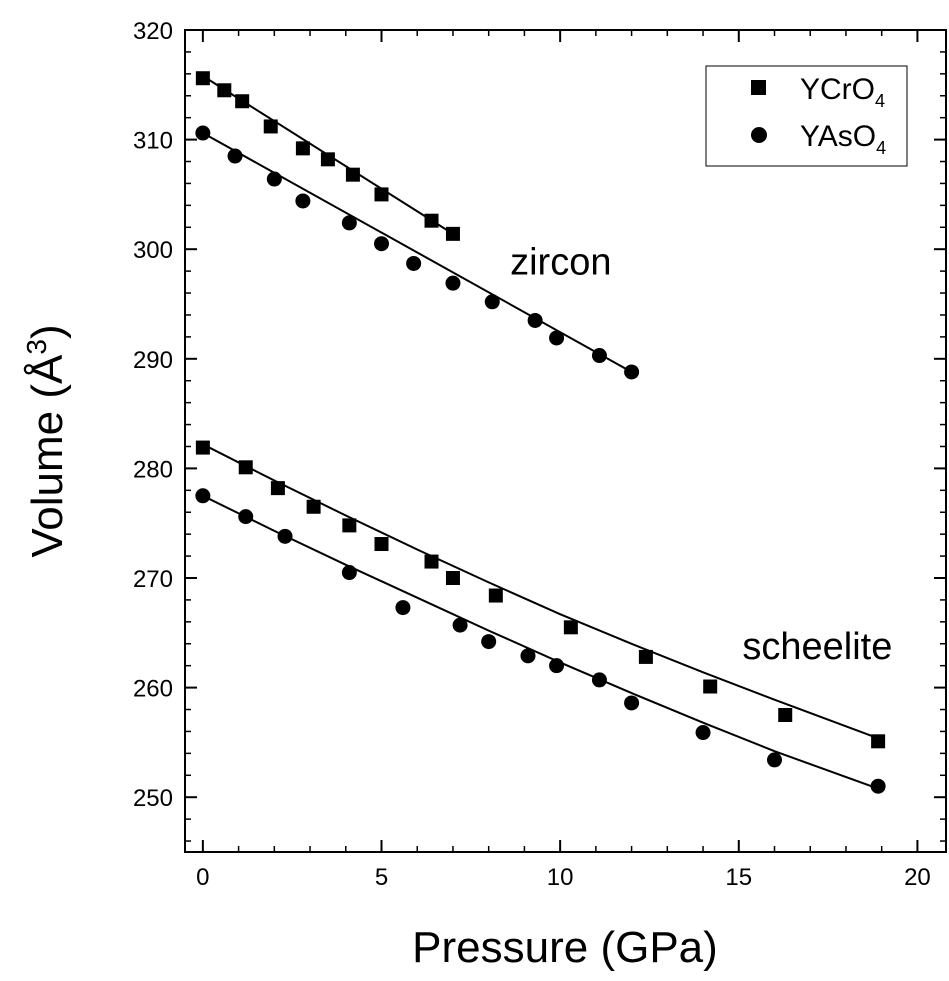 The width and height of the screenshot is (949, 981). What do you see at coordinates (817, 647) in the screenshot?
I see `scheelite-annotation: scheelite` at bounding box center [817, 647].